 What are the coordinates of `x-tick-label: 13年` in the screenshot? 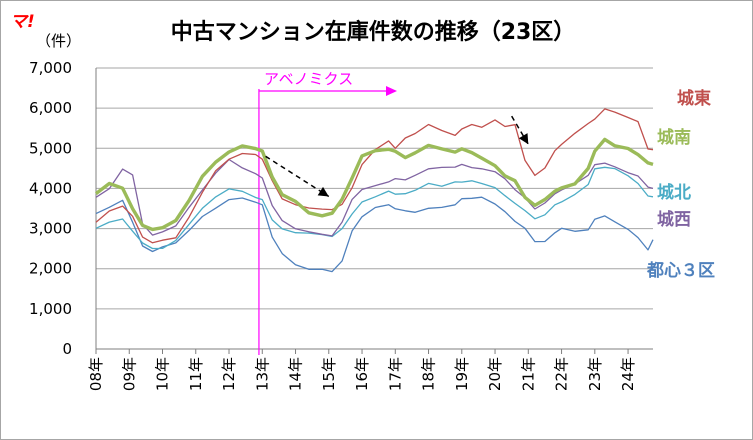 It's located at (262, 374).